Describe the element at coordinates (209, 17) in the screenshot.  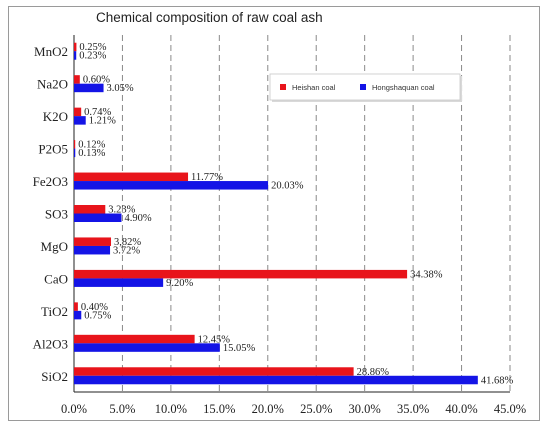
I see `chart-title: Chemical composition of raw coal ash` at that location.